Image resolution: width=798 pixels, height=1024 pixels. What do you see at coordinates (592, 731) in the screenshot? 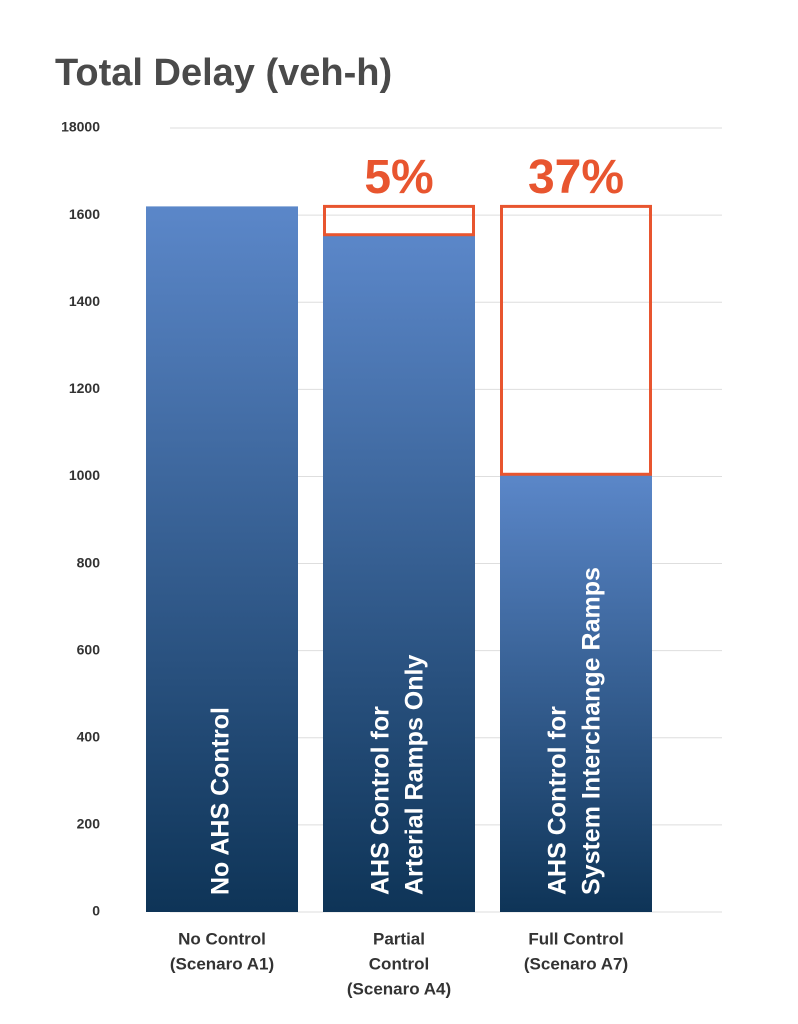
I see `bar-label: System Interchange Ramps` at bounding box center [592, 731].